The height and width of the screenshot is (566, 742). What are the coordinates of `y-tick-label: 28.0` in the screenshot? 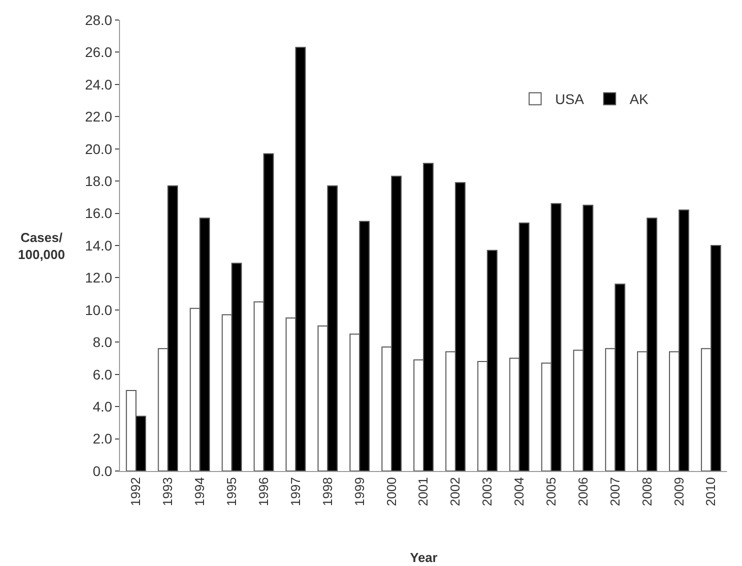 It's located at (98, 20).